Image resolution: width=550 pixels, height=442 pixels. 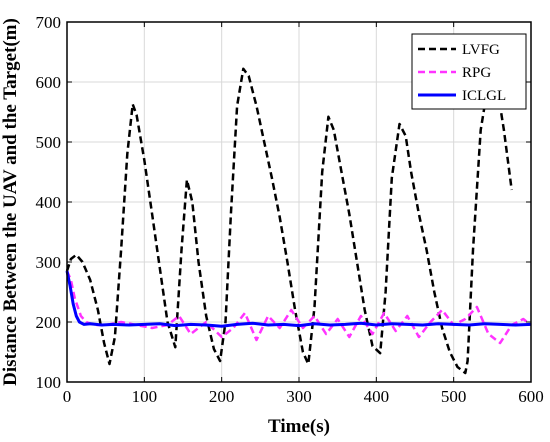 I want to click on legend: LVFG RPG ICLGL, so click(x=469, y=71).